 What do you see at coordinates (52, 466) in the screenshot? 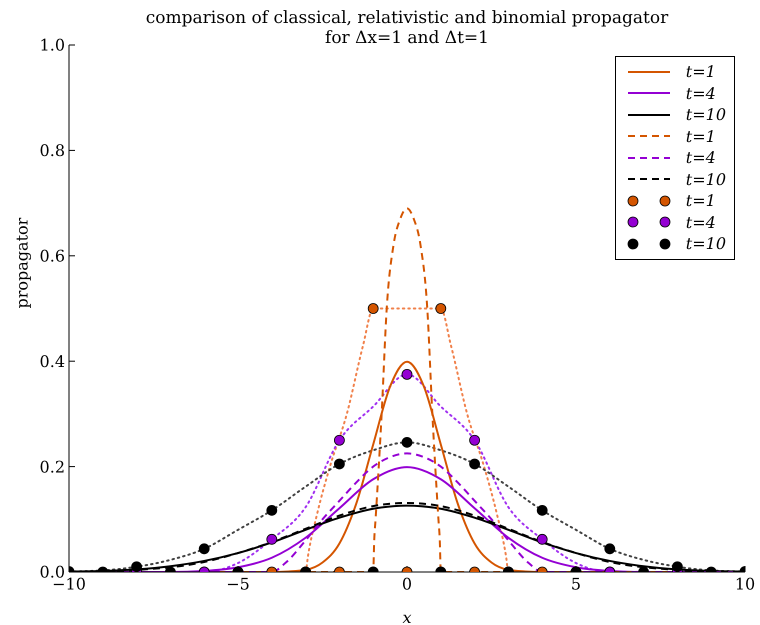
I see `y-tick-label: 0.2` at bounding box center [52, 466].